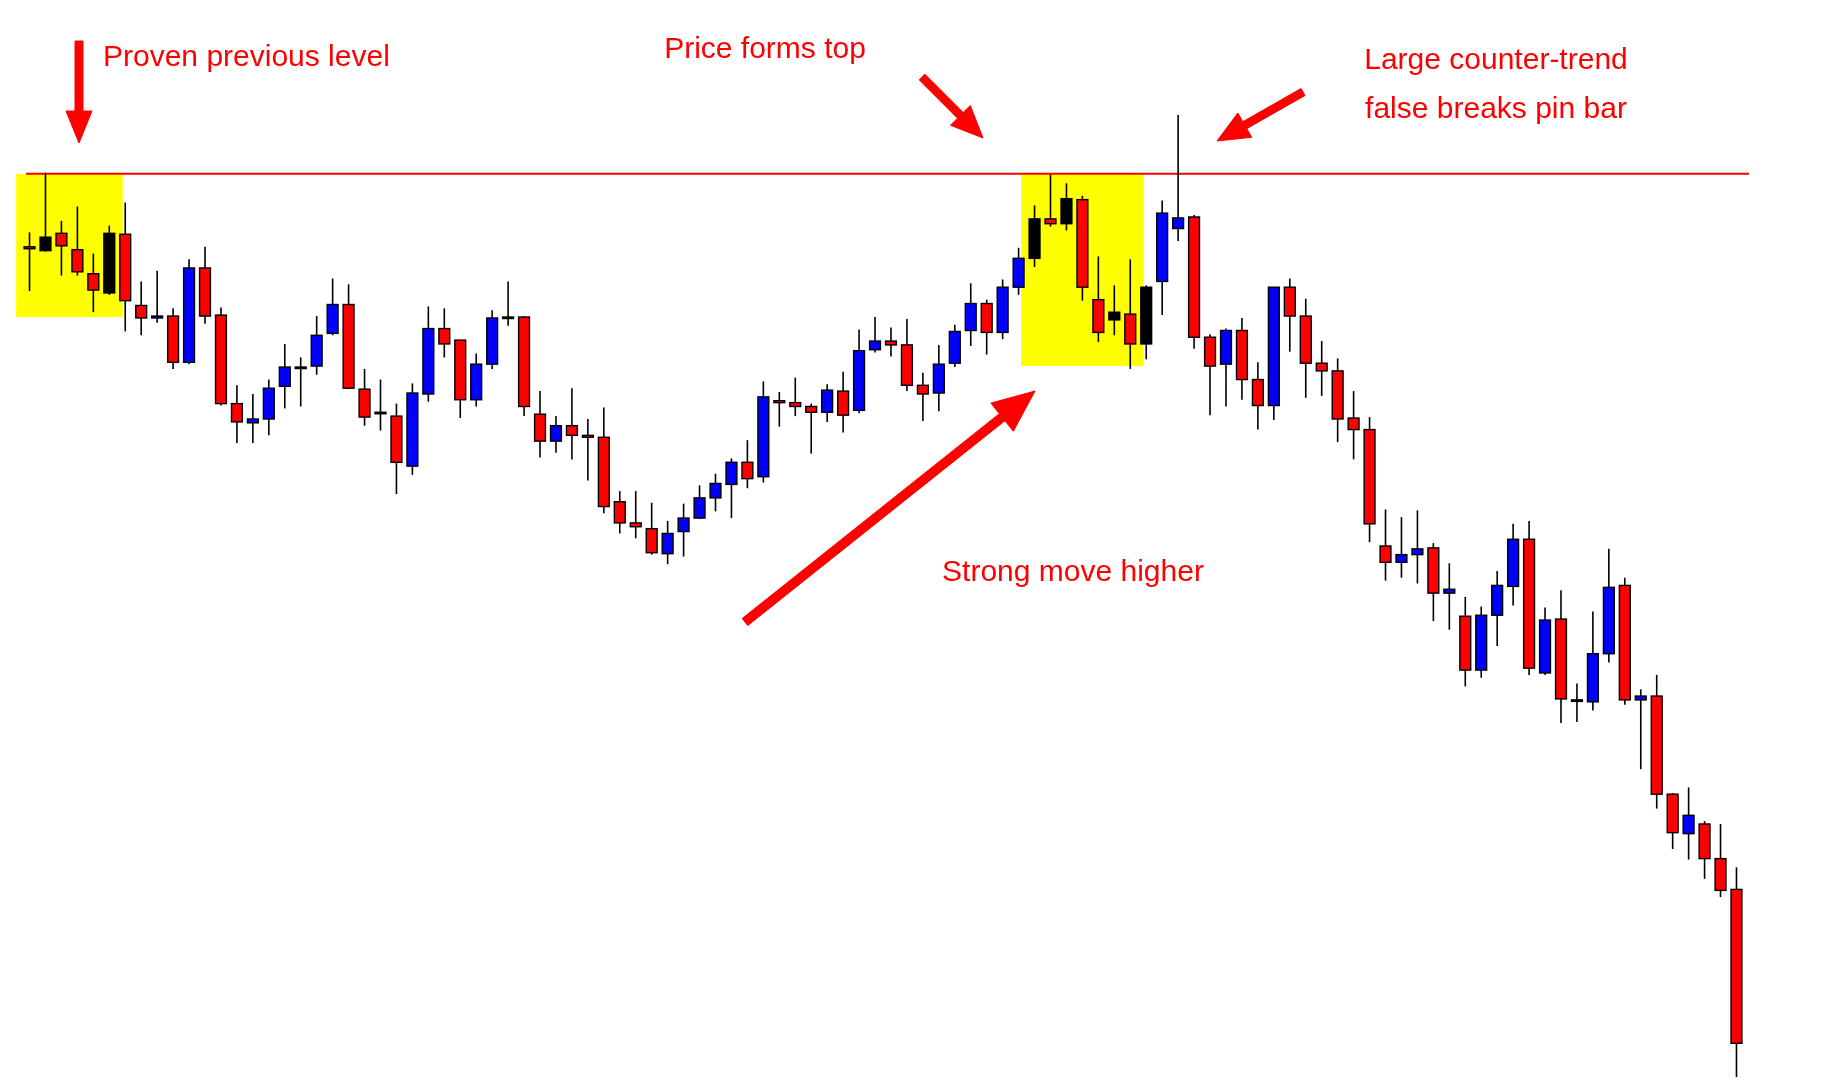 The height and width of the screenshot is (1092, 1840). Describe the element at coordinates (1496, 83) in the screenshot. I see `annotation: Large counter-trend false breaks pin bar` at that location.